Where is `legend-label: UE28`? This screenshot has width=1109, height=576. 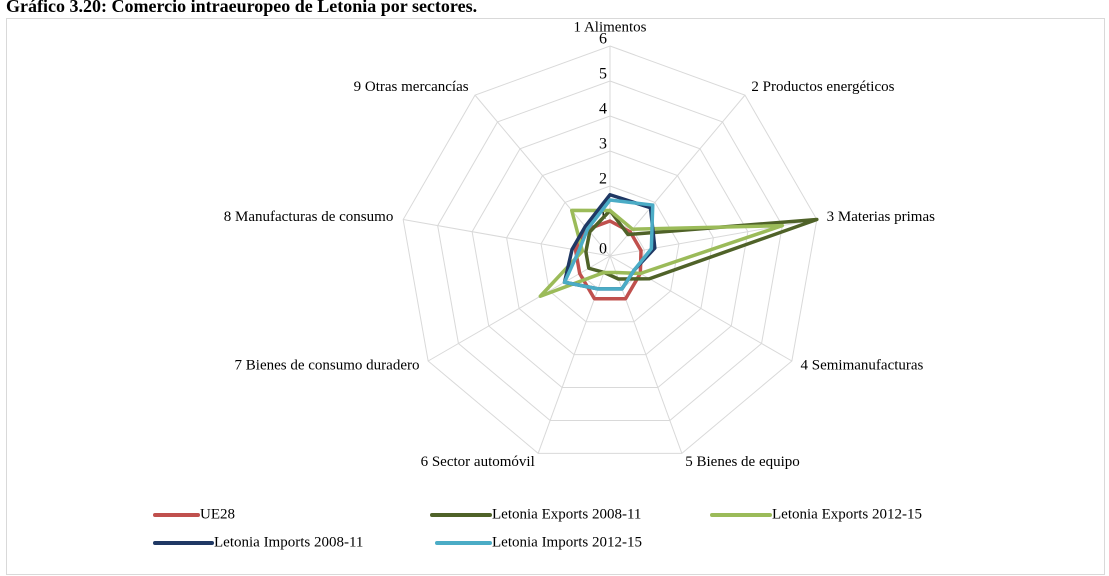 legend-label: UE28 is located at coordinates (217, 514).